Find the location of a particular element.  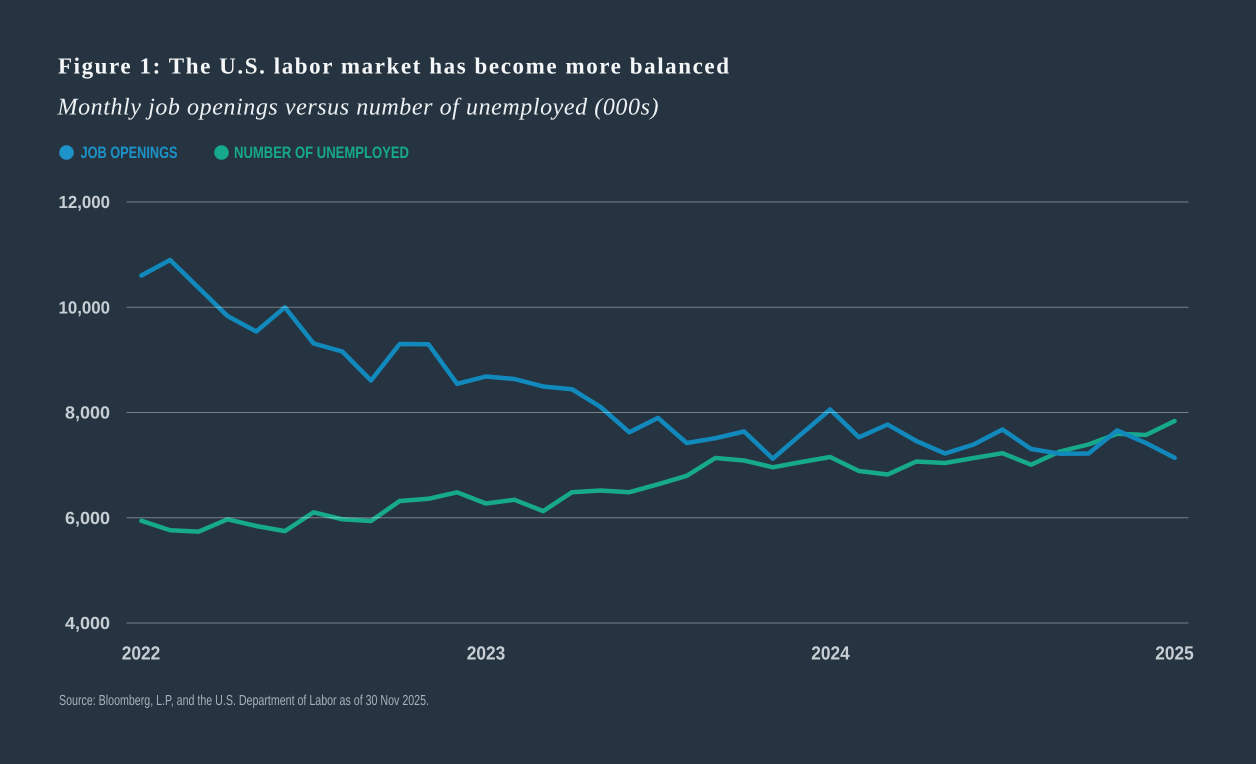

svg-text: JOB OPENINGS is located at coordinates (129, 153).